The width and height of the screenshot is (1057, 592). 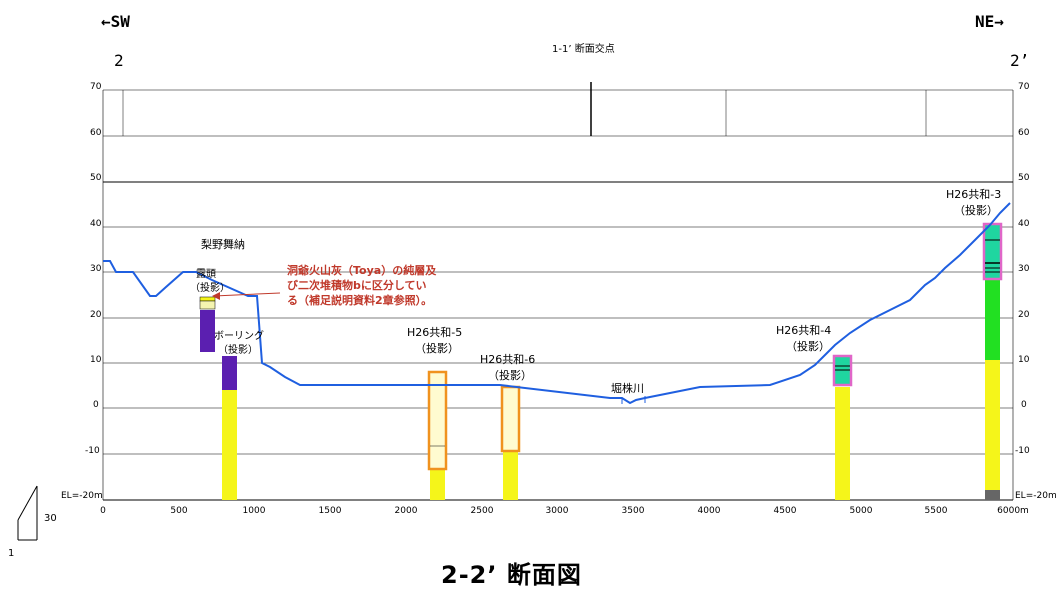 What do you see at coordinates (974, 194) in the screenshot?
I see `h26-3-label: H26共和-3` at bounding box center [974, 194].